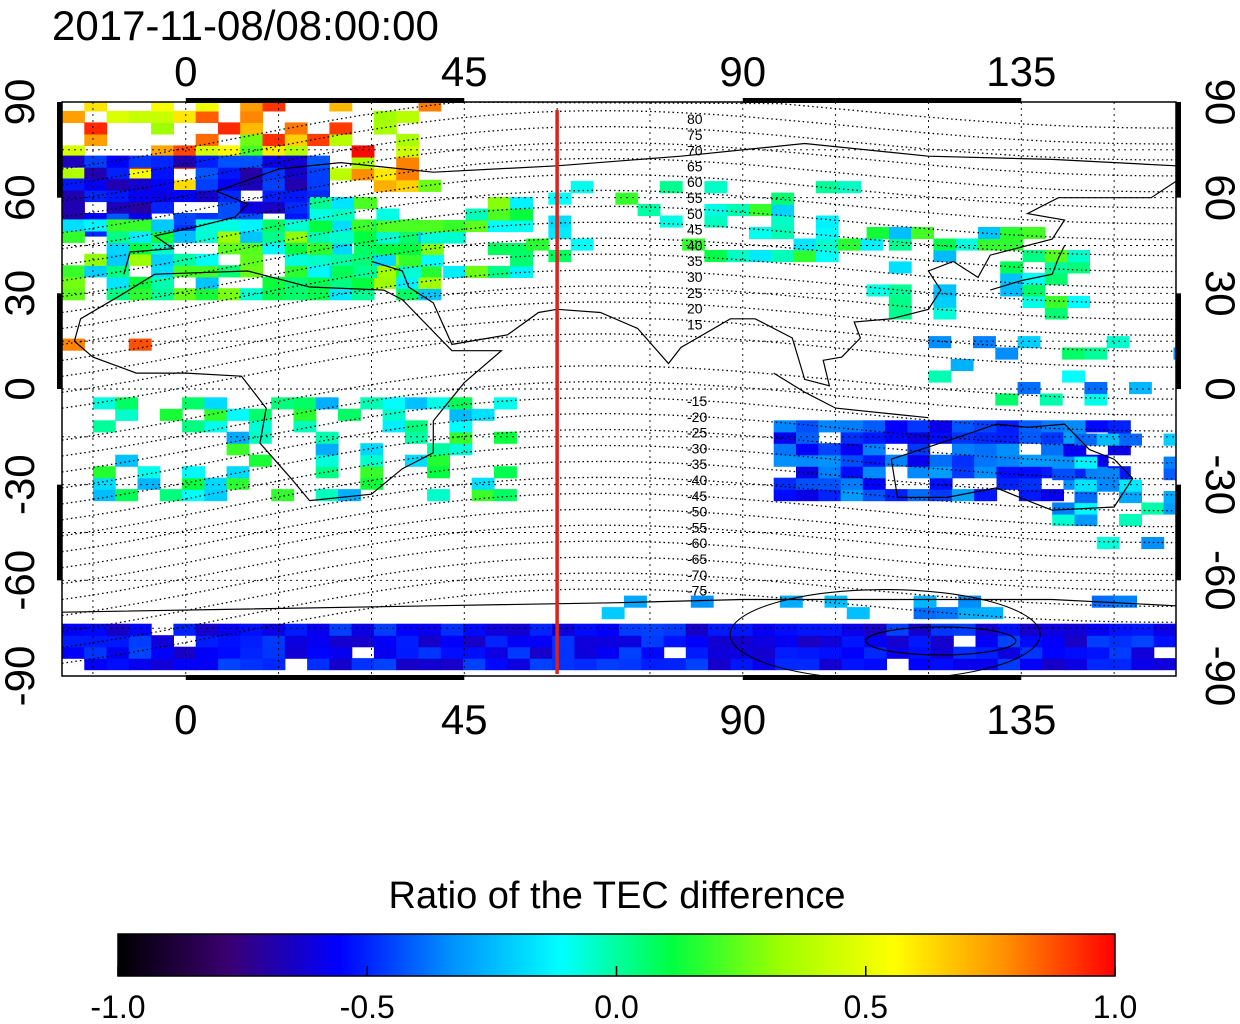  Describe the element at coordinates (697, 464) in the screenshot. I see `contour-label: -35` at that location.